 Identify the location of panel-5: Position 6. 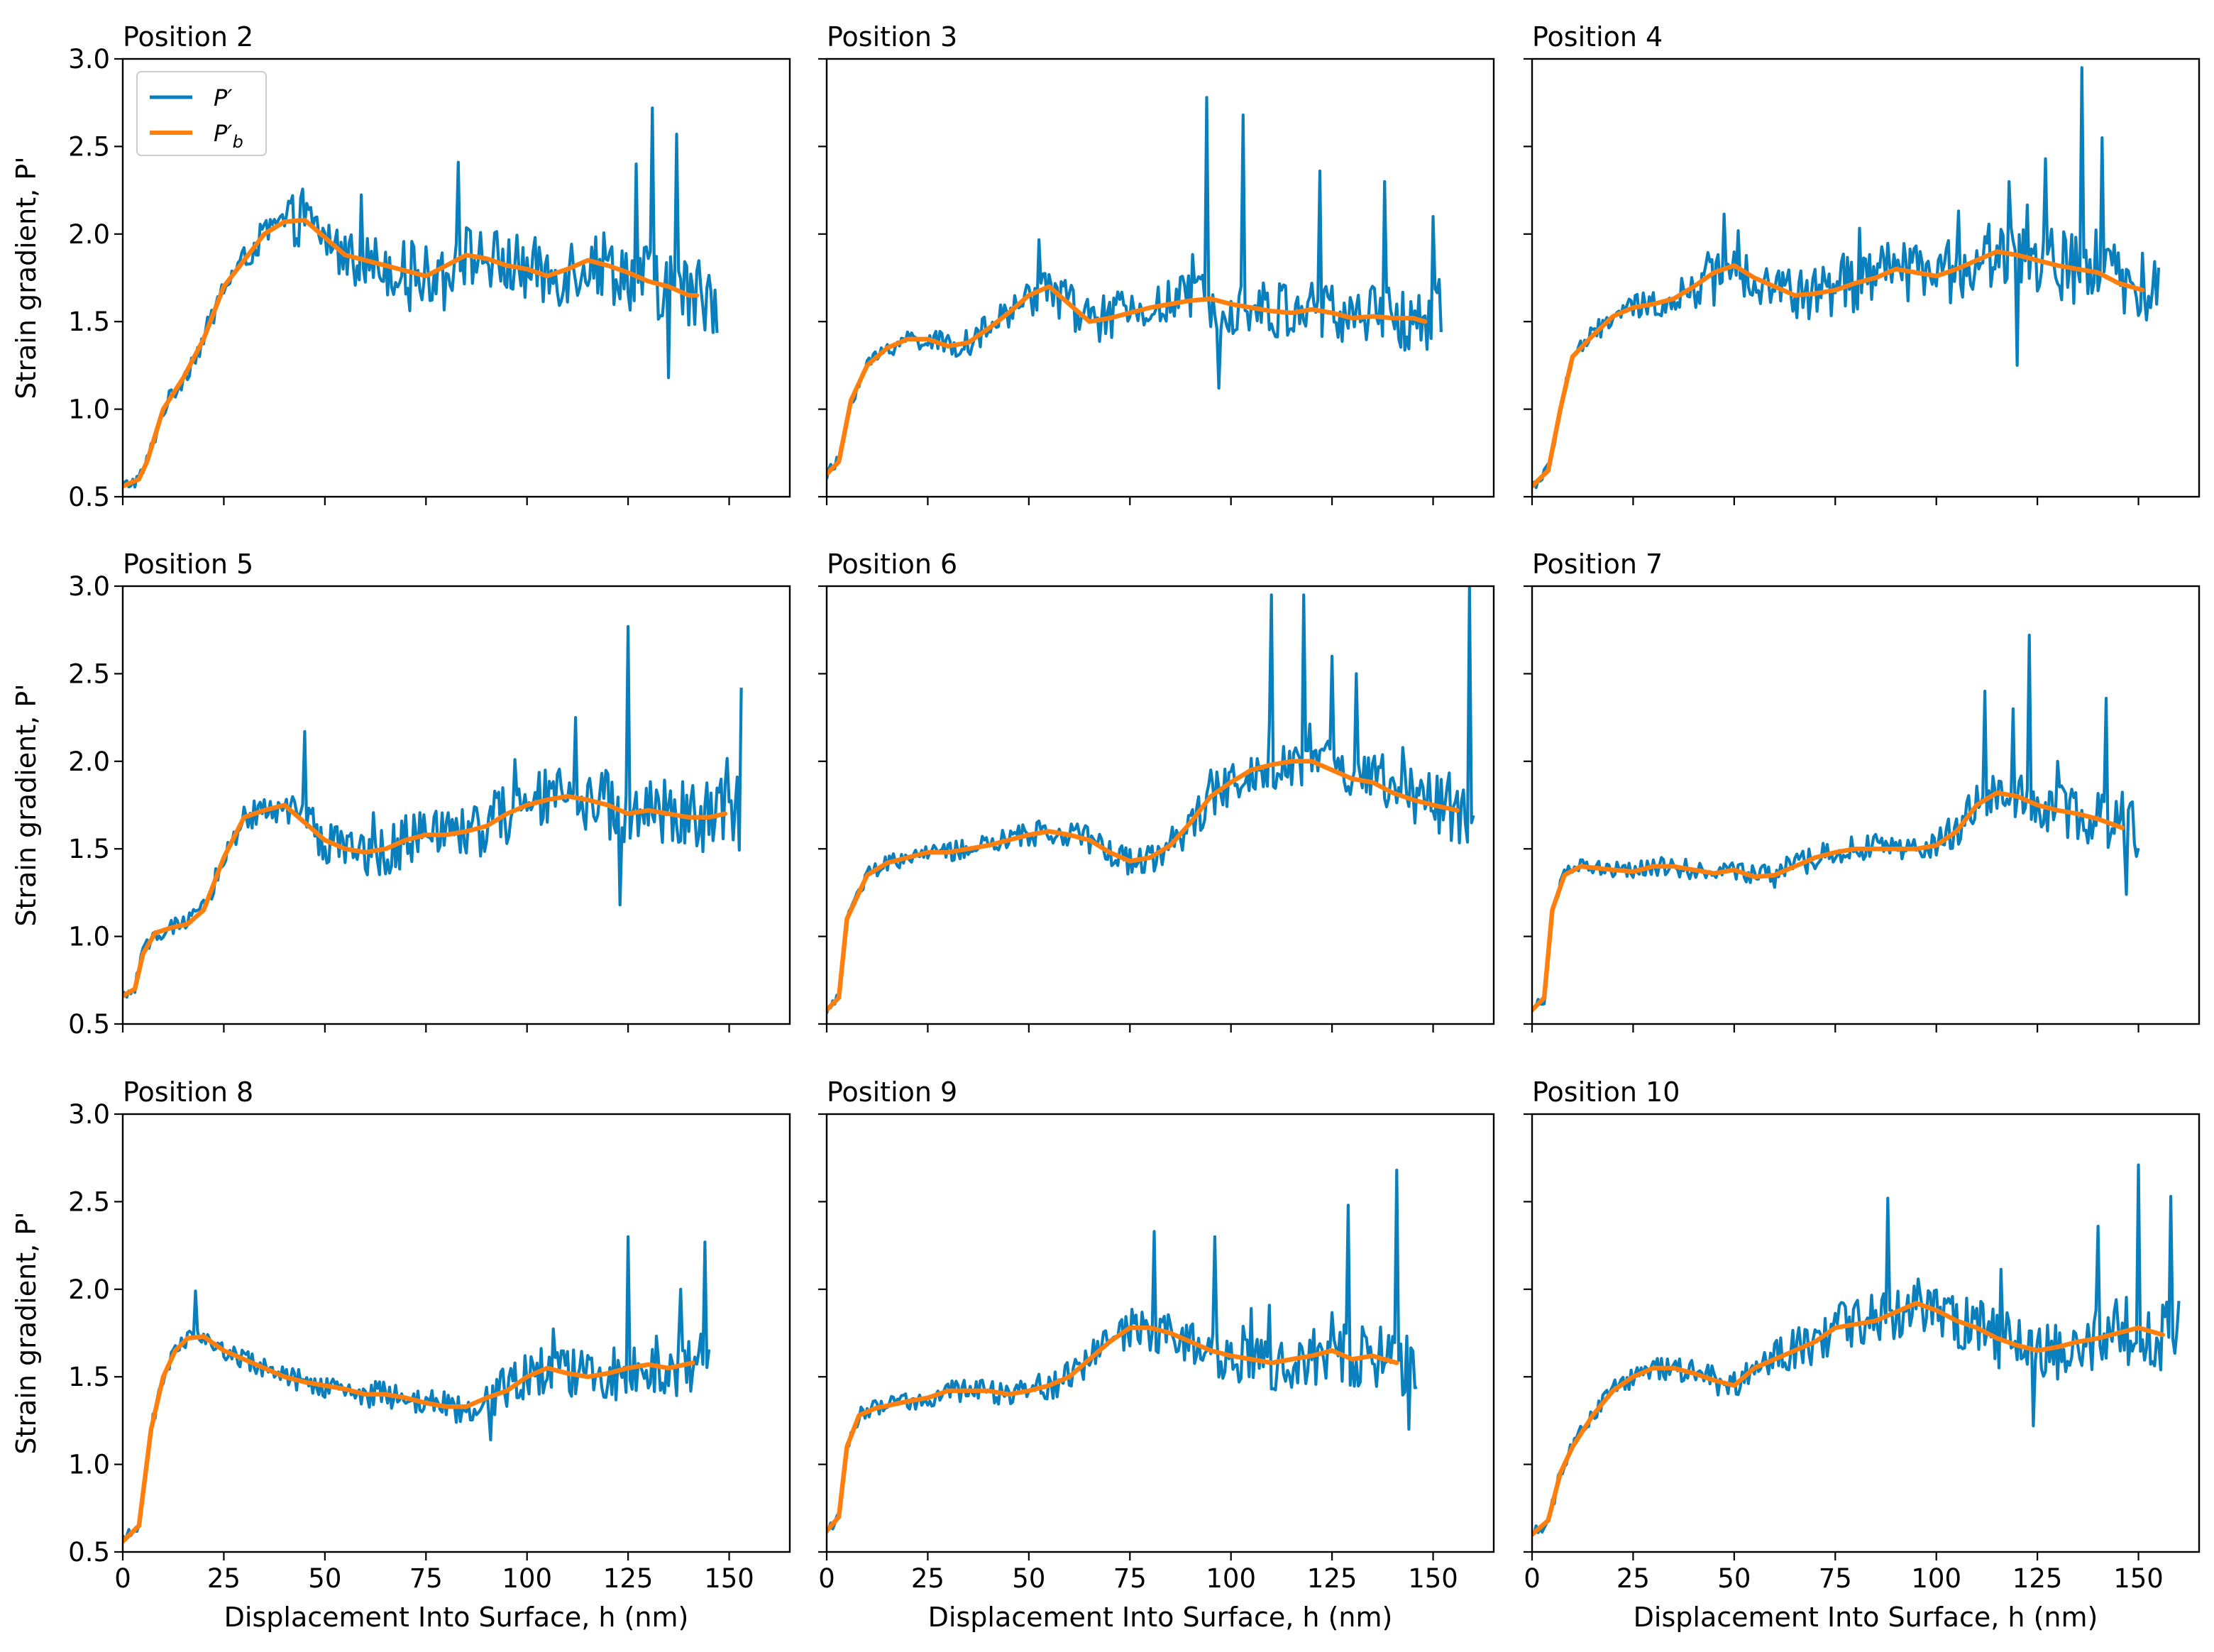
(1156, 791).